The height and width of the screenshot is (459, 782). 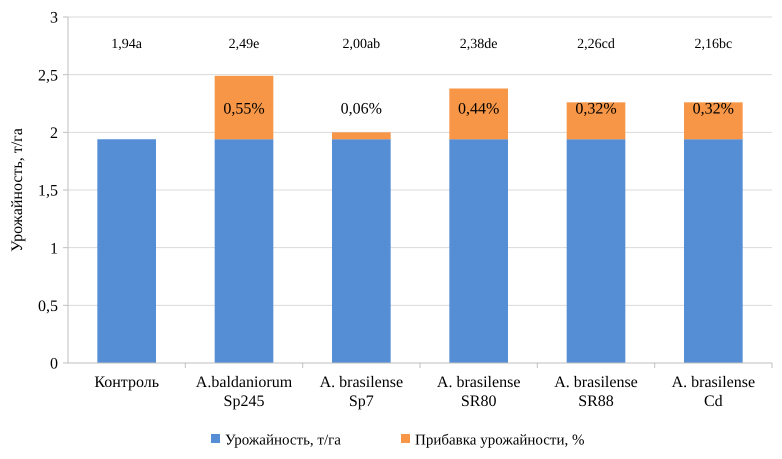 I want to click on data-label: 0,06%, so click(x=361, y=109).